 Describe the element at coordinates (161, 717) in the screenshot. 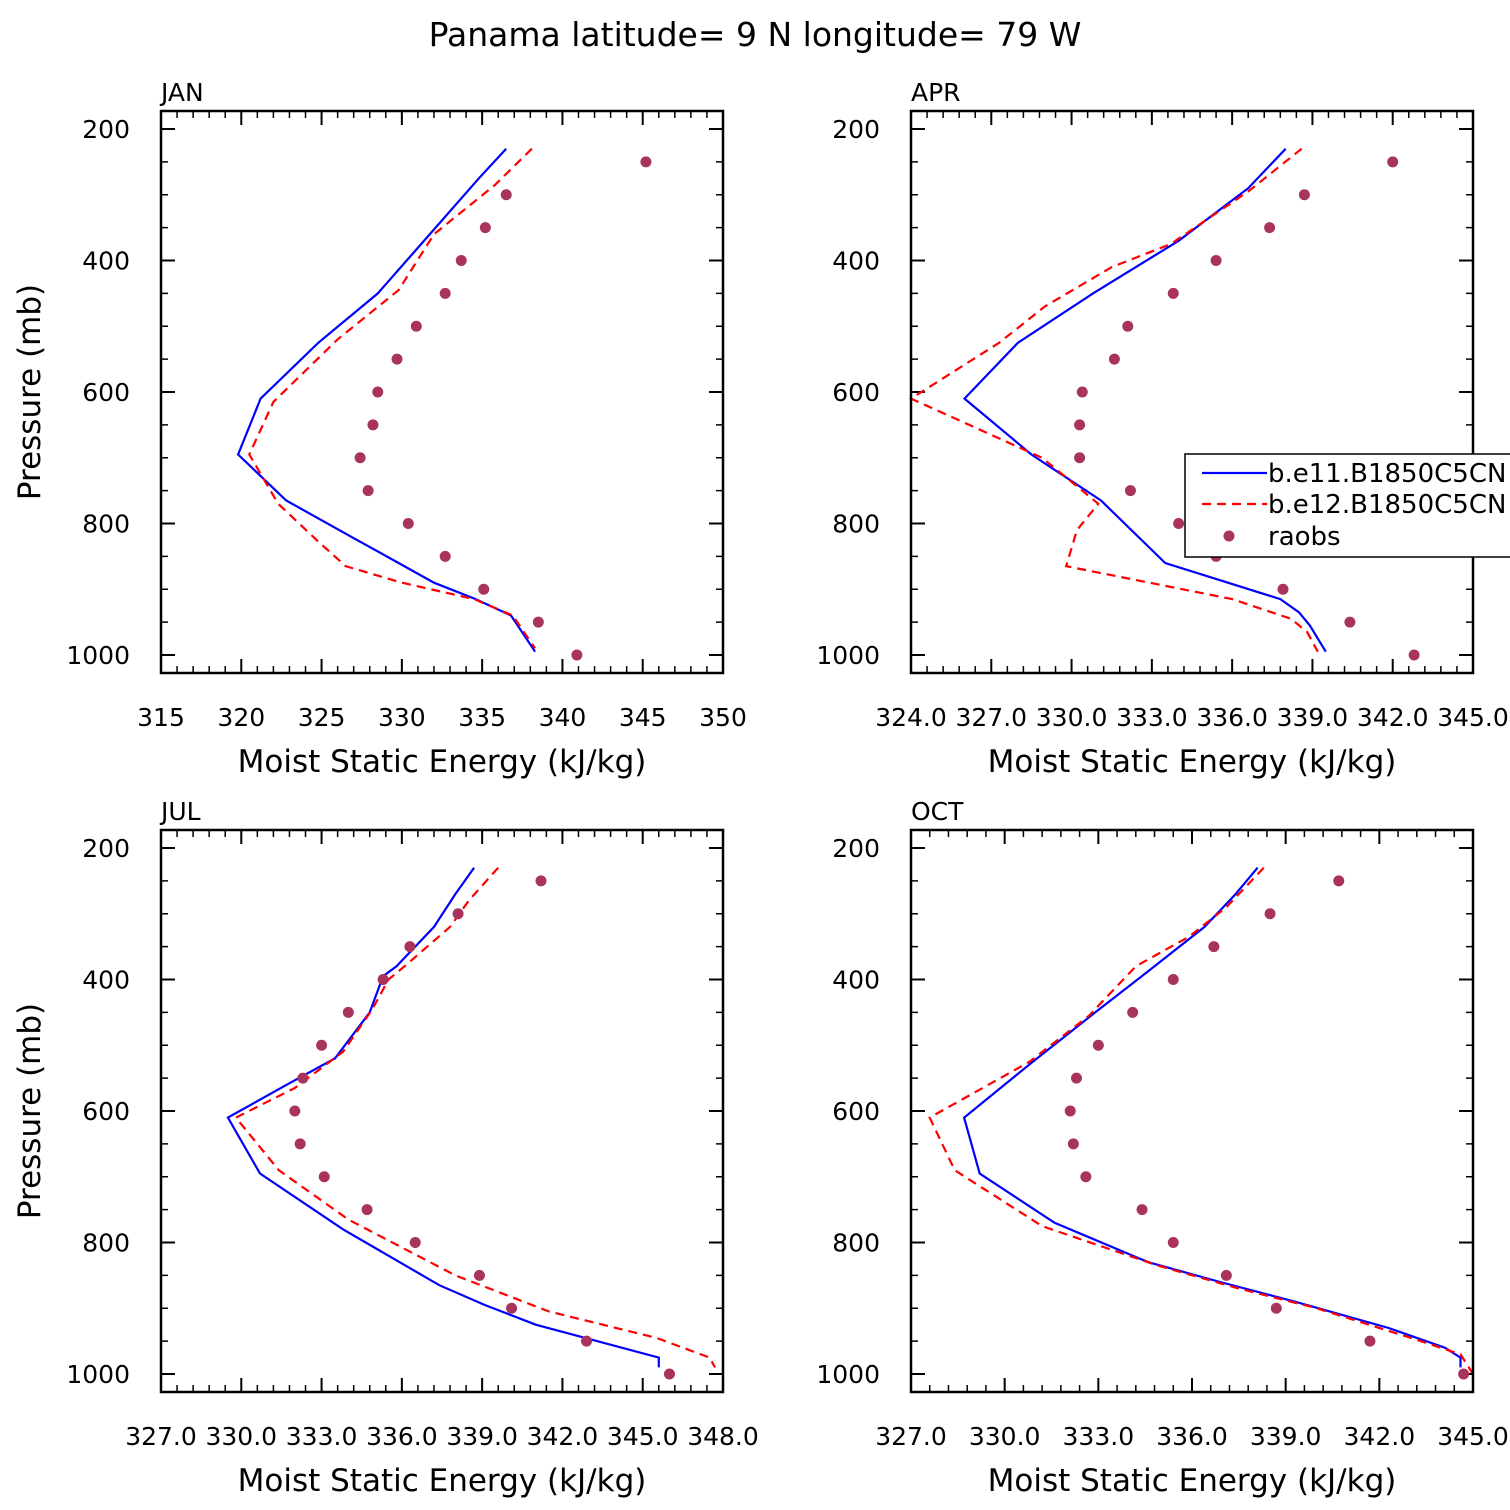

I see `x-tick-label: 315` at that location.